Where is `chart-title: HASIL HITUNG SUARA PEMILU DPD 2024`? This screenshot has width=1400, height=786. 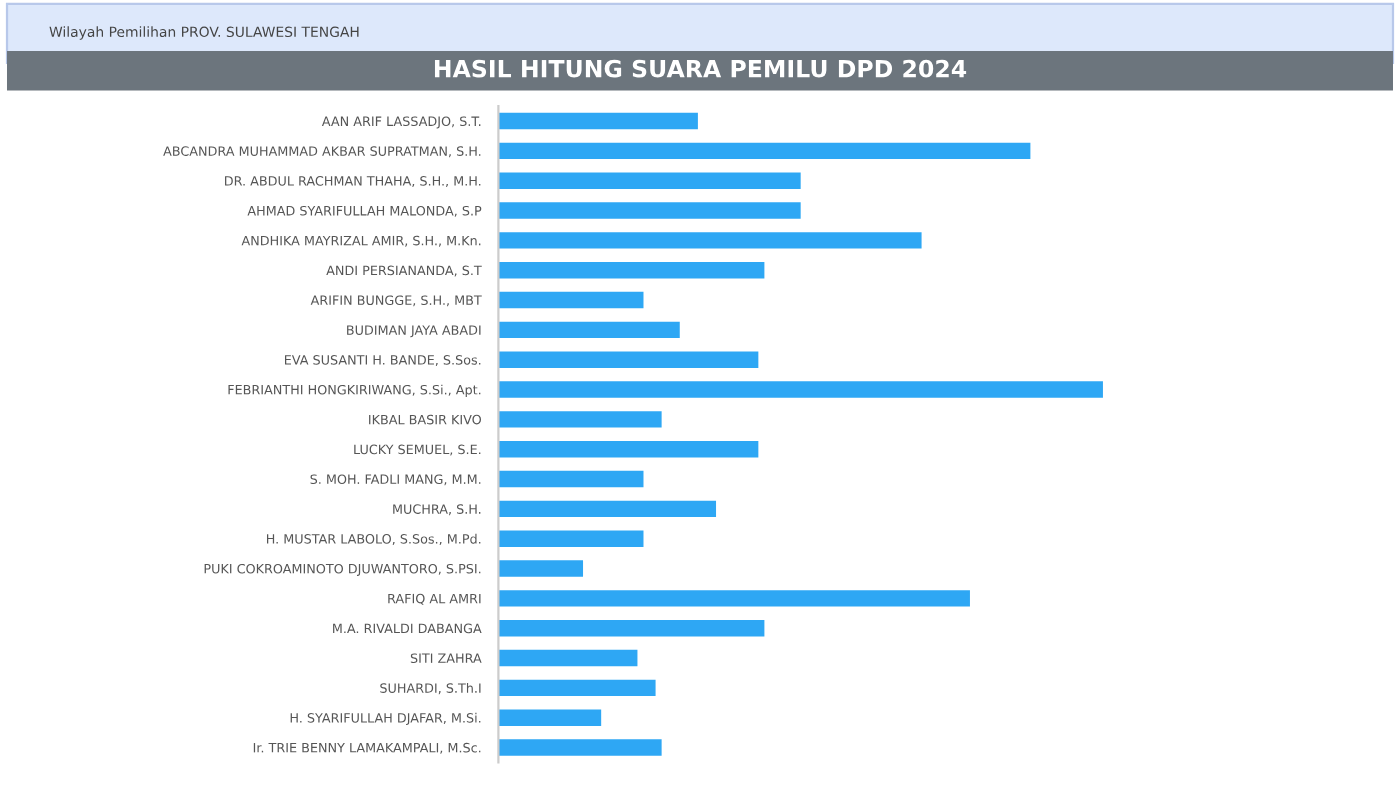
chart-title: HASIL HITUNG SUARA PEMILU DPD 2024 is located at coordinates (700, 68).